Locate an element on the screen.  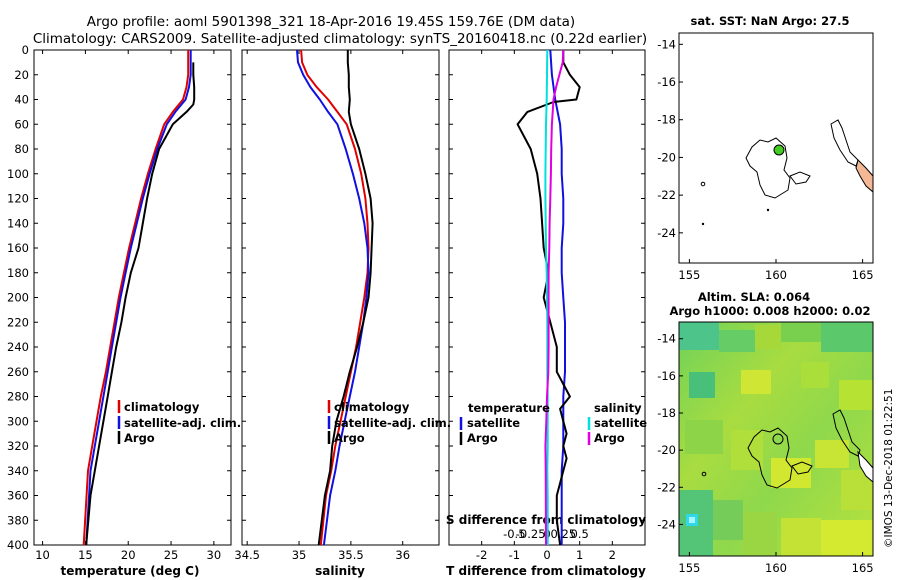
difference-series is located at coordinates (548, 297).